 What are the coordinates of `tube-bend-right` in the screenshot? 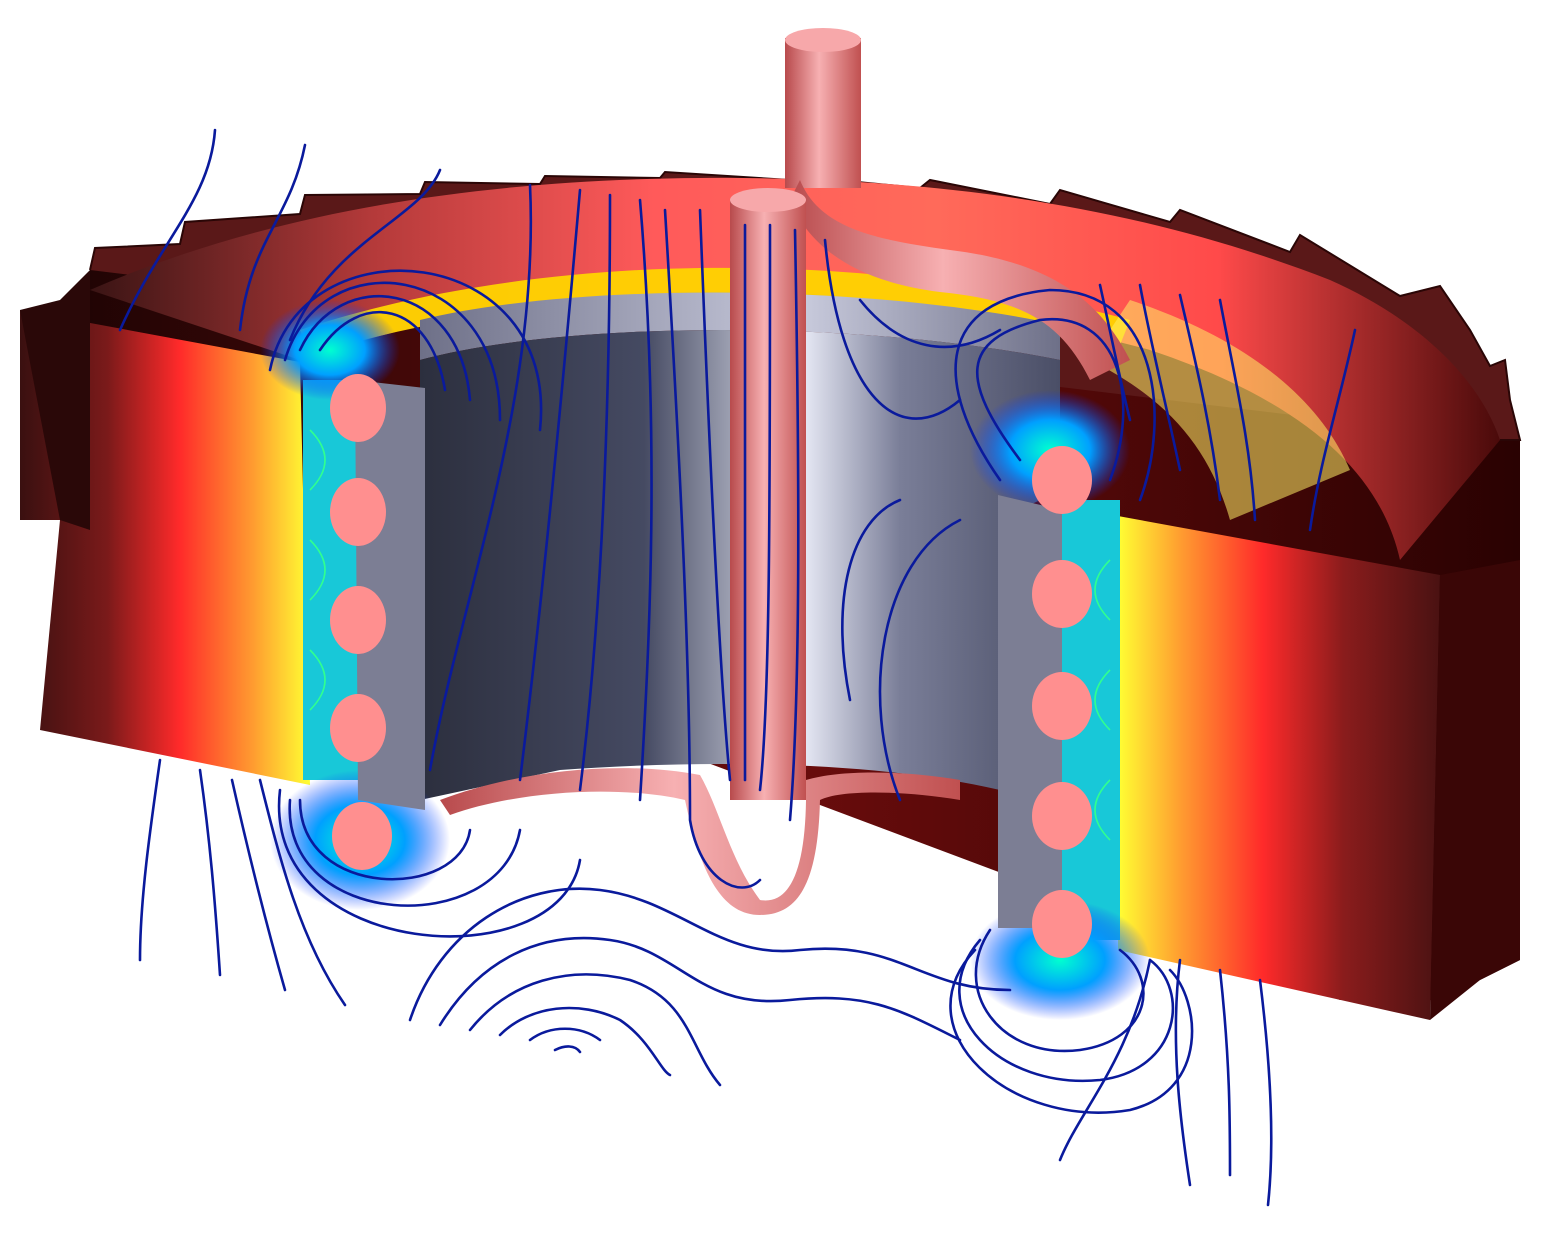 It's located at (960, 280).